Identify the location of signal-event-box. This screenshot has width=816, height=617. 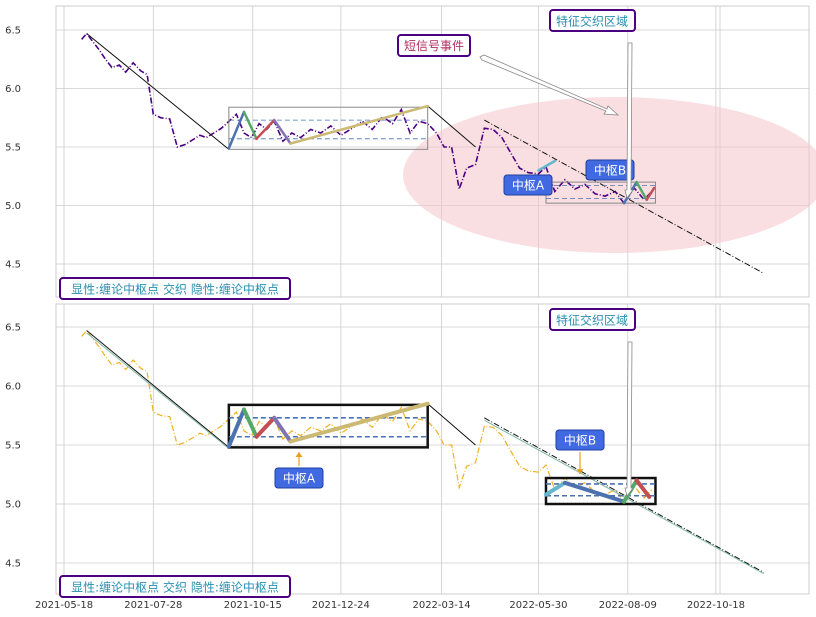
(434, 45).